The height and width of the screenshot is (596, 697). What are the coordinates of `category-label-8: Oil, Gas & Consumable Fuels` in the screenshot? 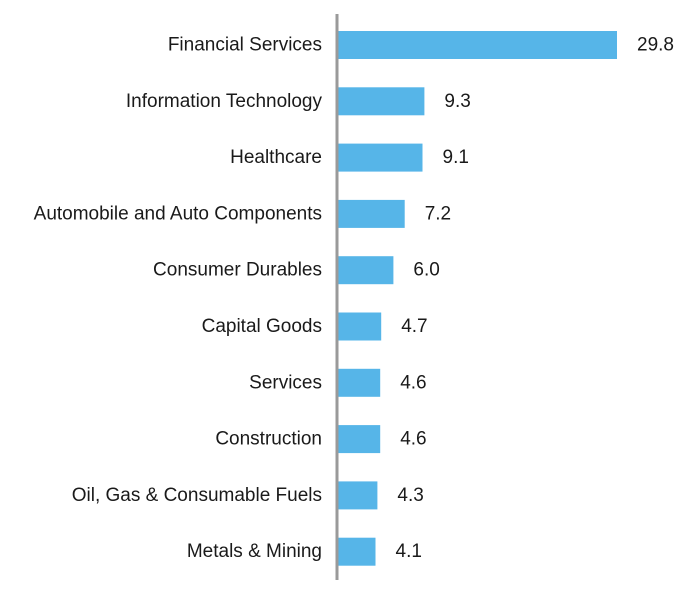 It's located at (197, 495).